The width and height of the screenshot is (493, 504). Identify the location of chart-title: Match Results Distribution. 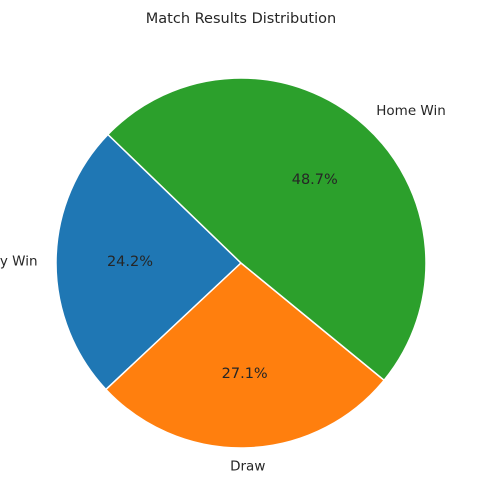
(241, 19).